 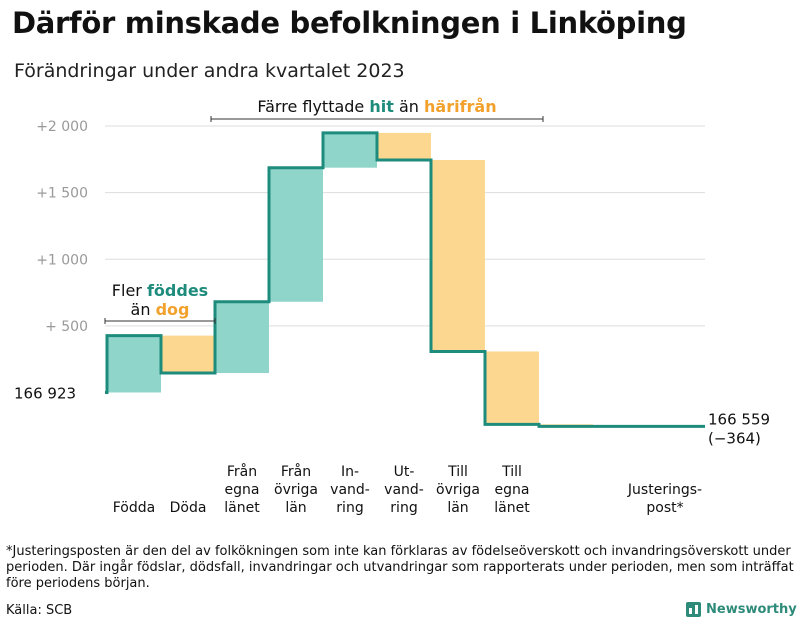 What do you see at coordinates (188, 508) in the screenshot?
I see `x-category-label: Döda` at bounding box center [188, 508].